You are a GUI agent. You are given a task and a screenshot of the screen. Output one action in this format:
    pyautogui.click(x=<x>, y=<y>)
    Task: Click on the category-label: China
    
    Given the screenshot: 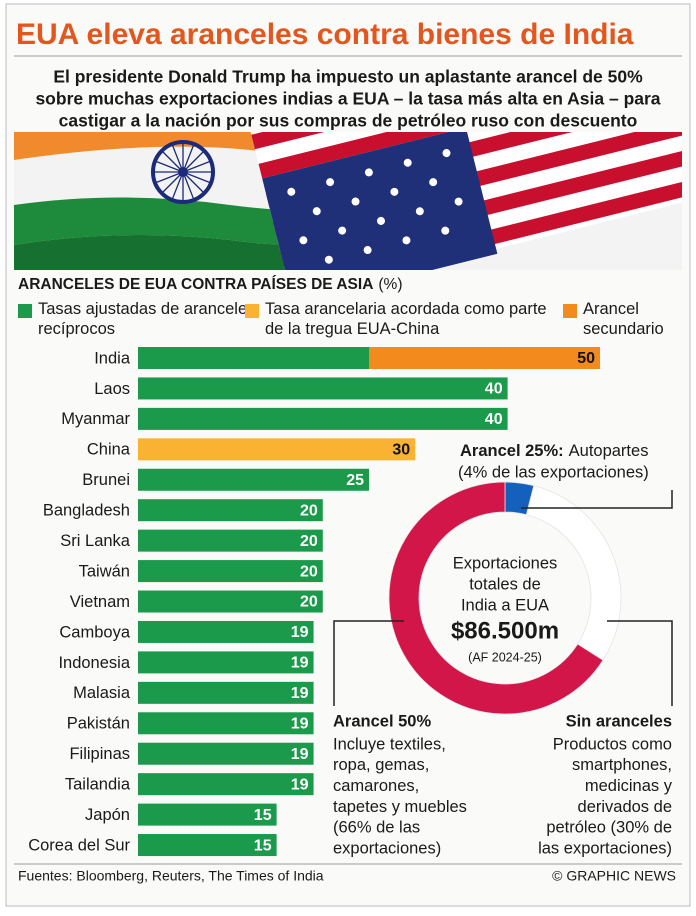 What is the action you would take?
    pyautogui.click(x=109, y=450)
    